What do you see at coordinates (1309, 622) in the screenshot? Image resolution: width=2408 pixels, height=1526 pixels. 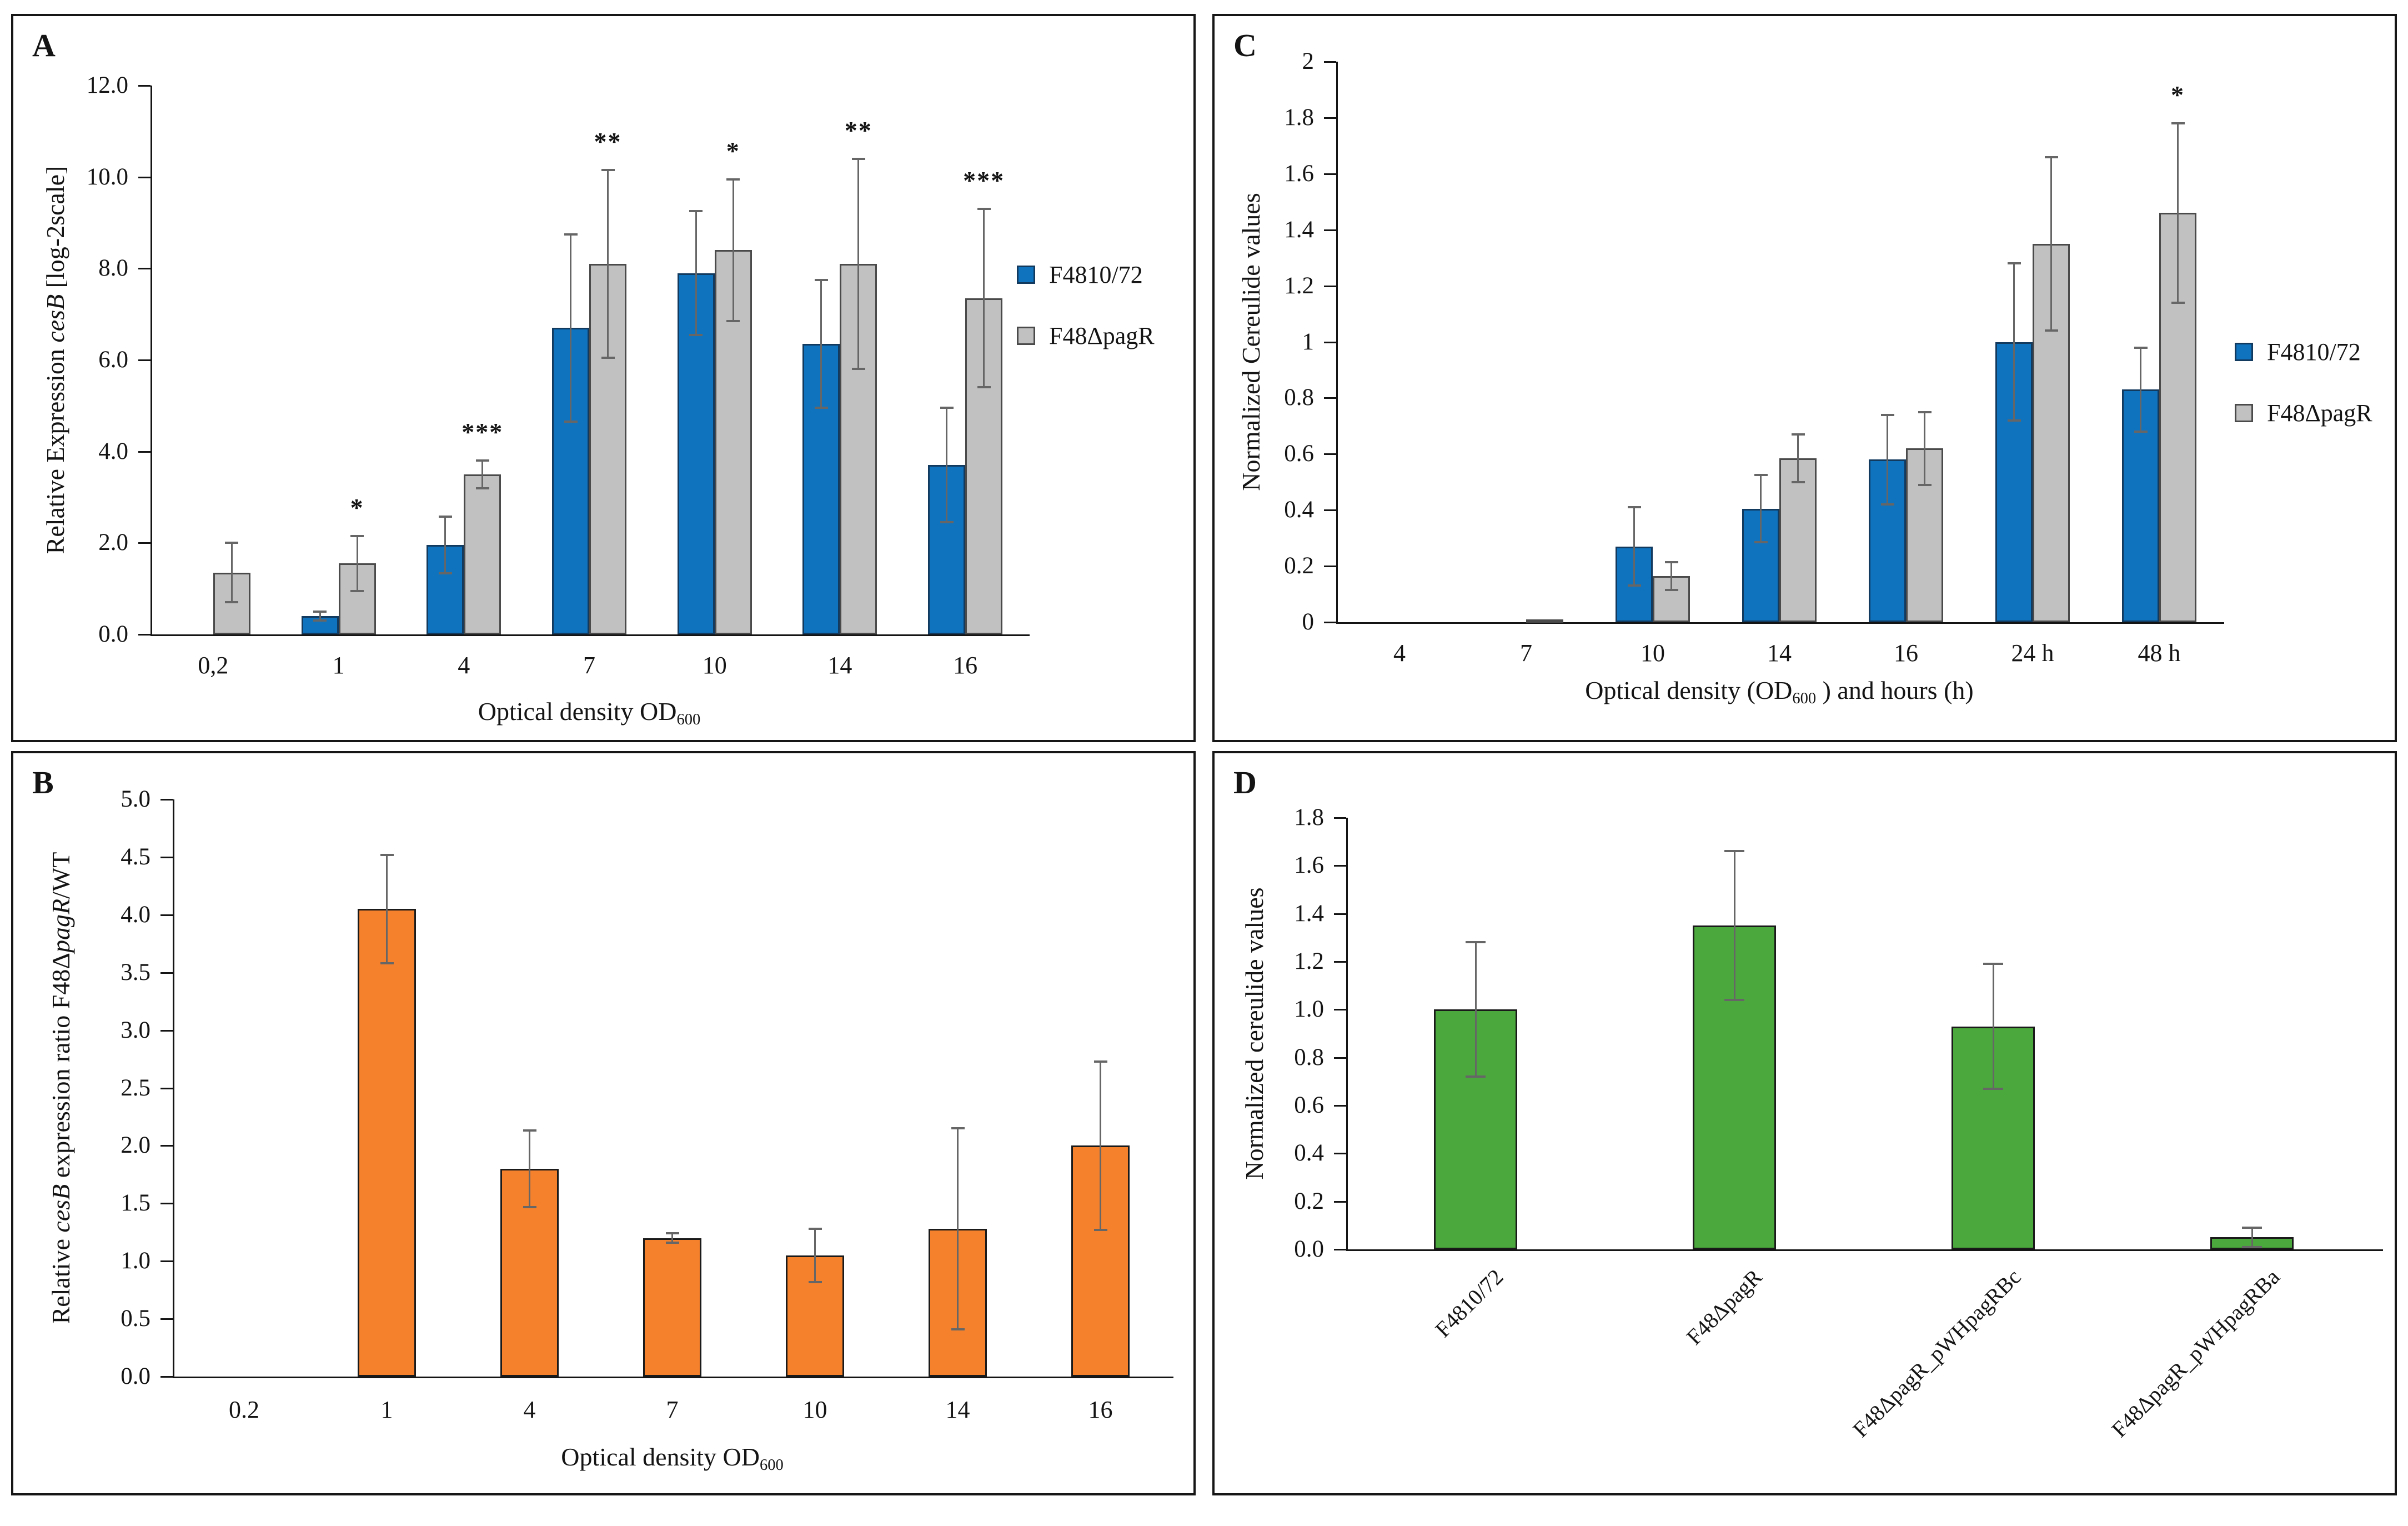 I see `y-tick-label: 0` at bounding box center [1309, 622].